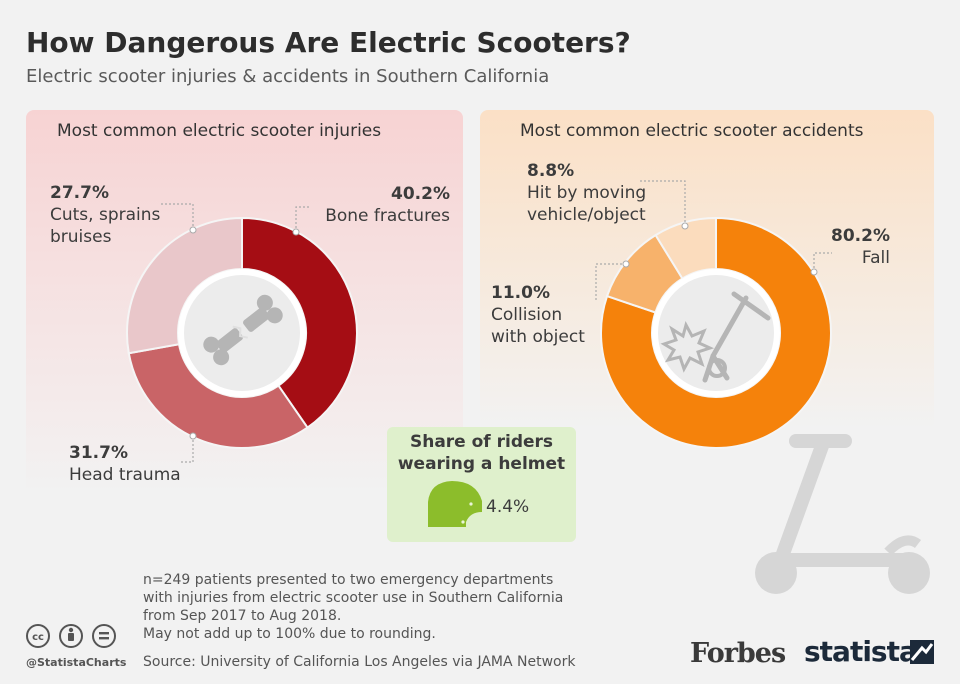 The width and height of the screenshot is (960, 684). Describe the element at coordinates (481, 453) in the screenshot. I see `helmet-title: Share of riders wearing a helmet` at that location.